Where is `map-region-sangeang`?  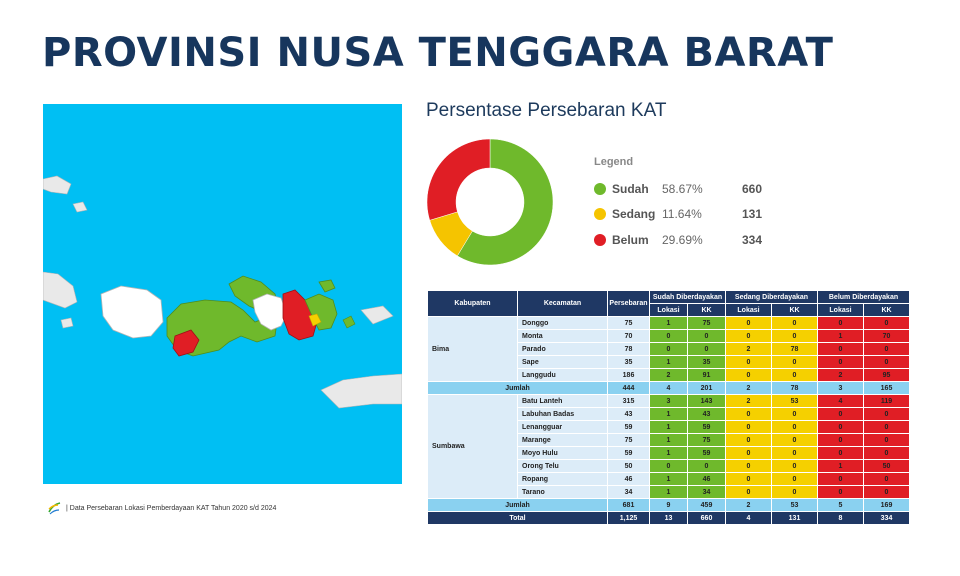
map-region-sangeang is located at coordinates (327, 286).